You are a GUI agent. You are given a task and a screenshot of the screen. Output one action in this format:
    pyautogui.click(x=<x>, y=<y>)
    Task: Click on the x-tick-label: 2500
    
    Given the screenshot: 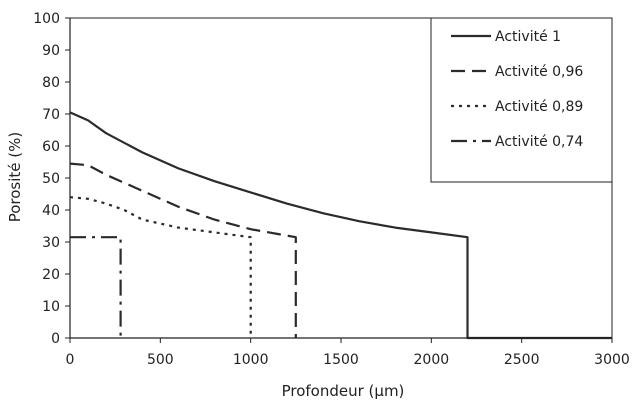 What is the action you would take?
    pyautogui.click(x=522, y=360)
    